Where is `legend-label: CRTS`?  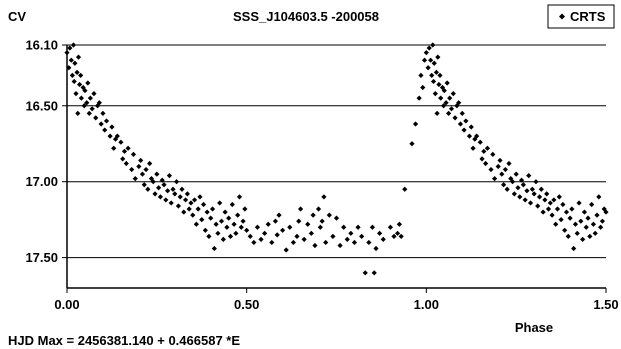
legend-label: CRTS is located at coordinates (588, 16).